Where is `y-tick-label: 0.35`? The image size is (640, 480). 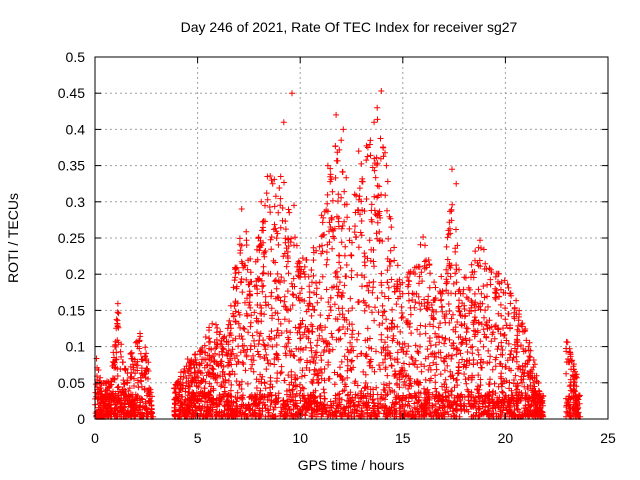
y-tick-label: 0.35 is located at coordinates (71, 166).